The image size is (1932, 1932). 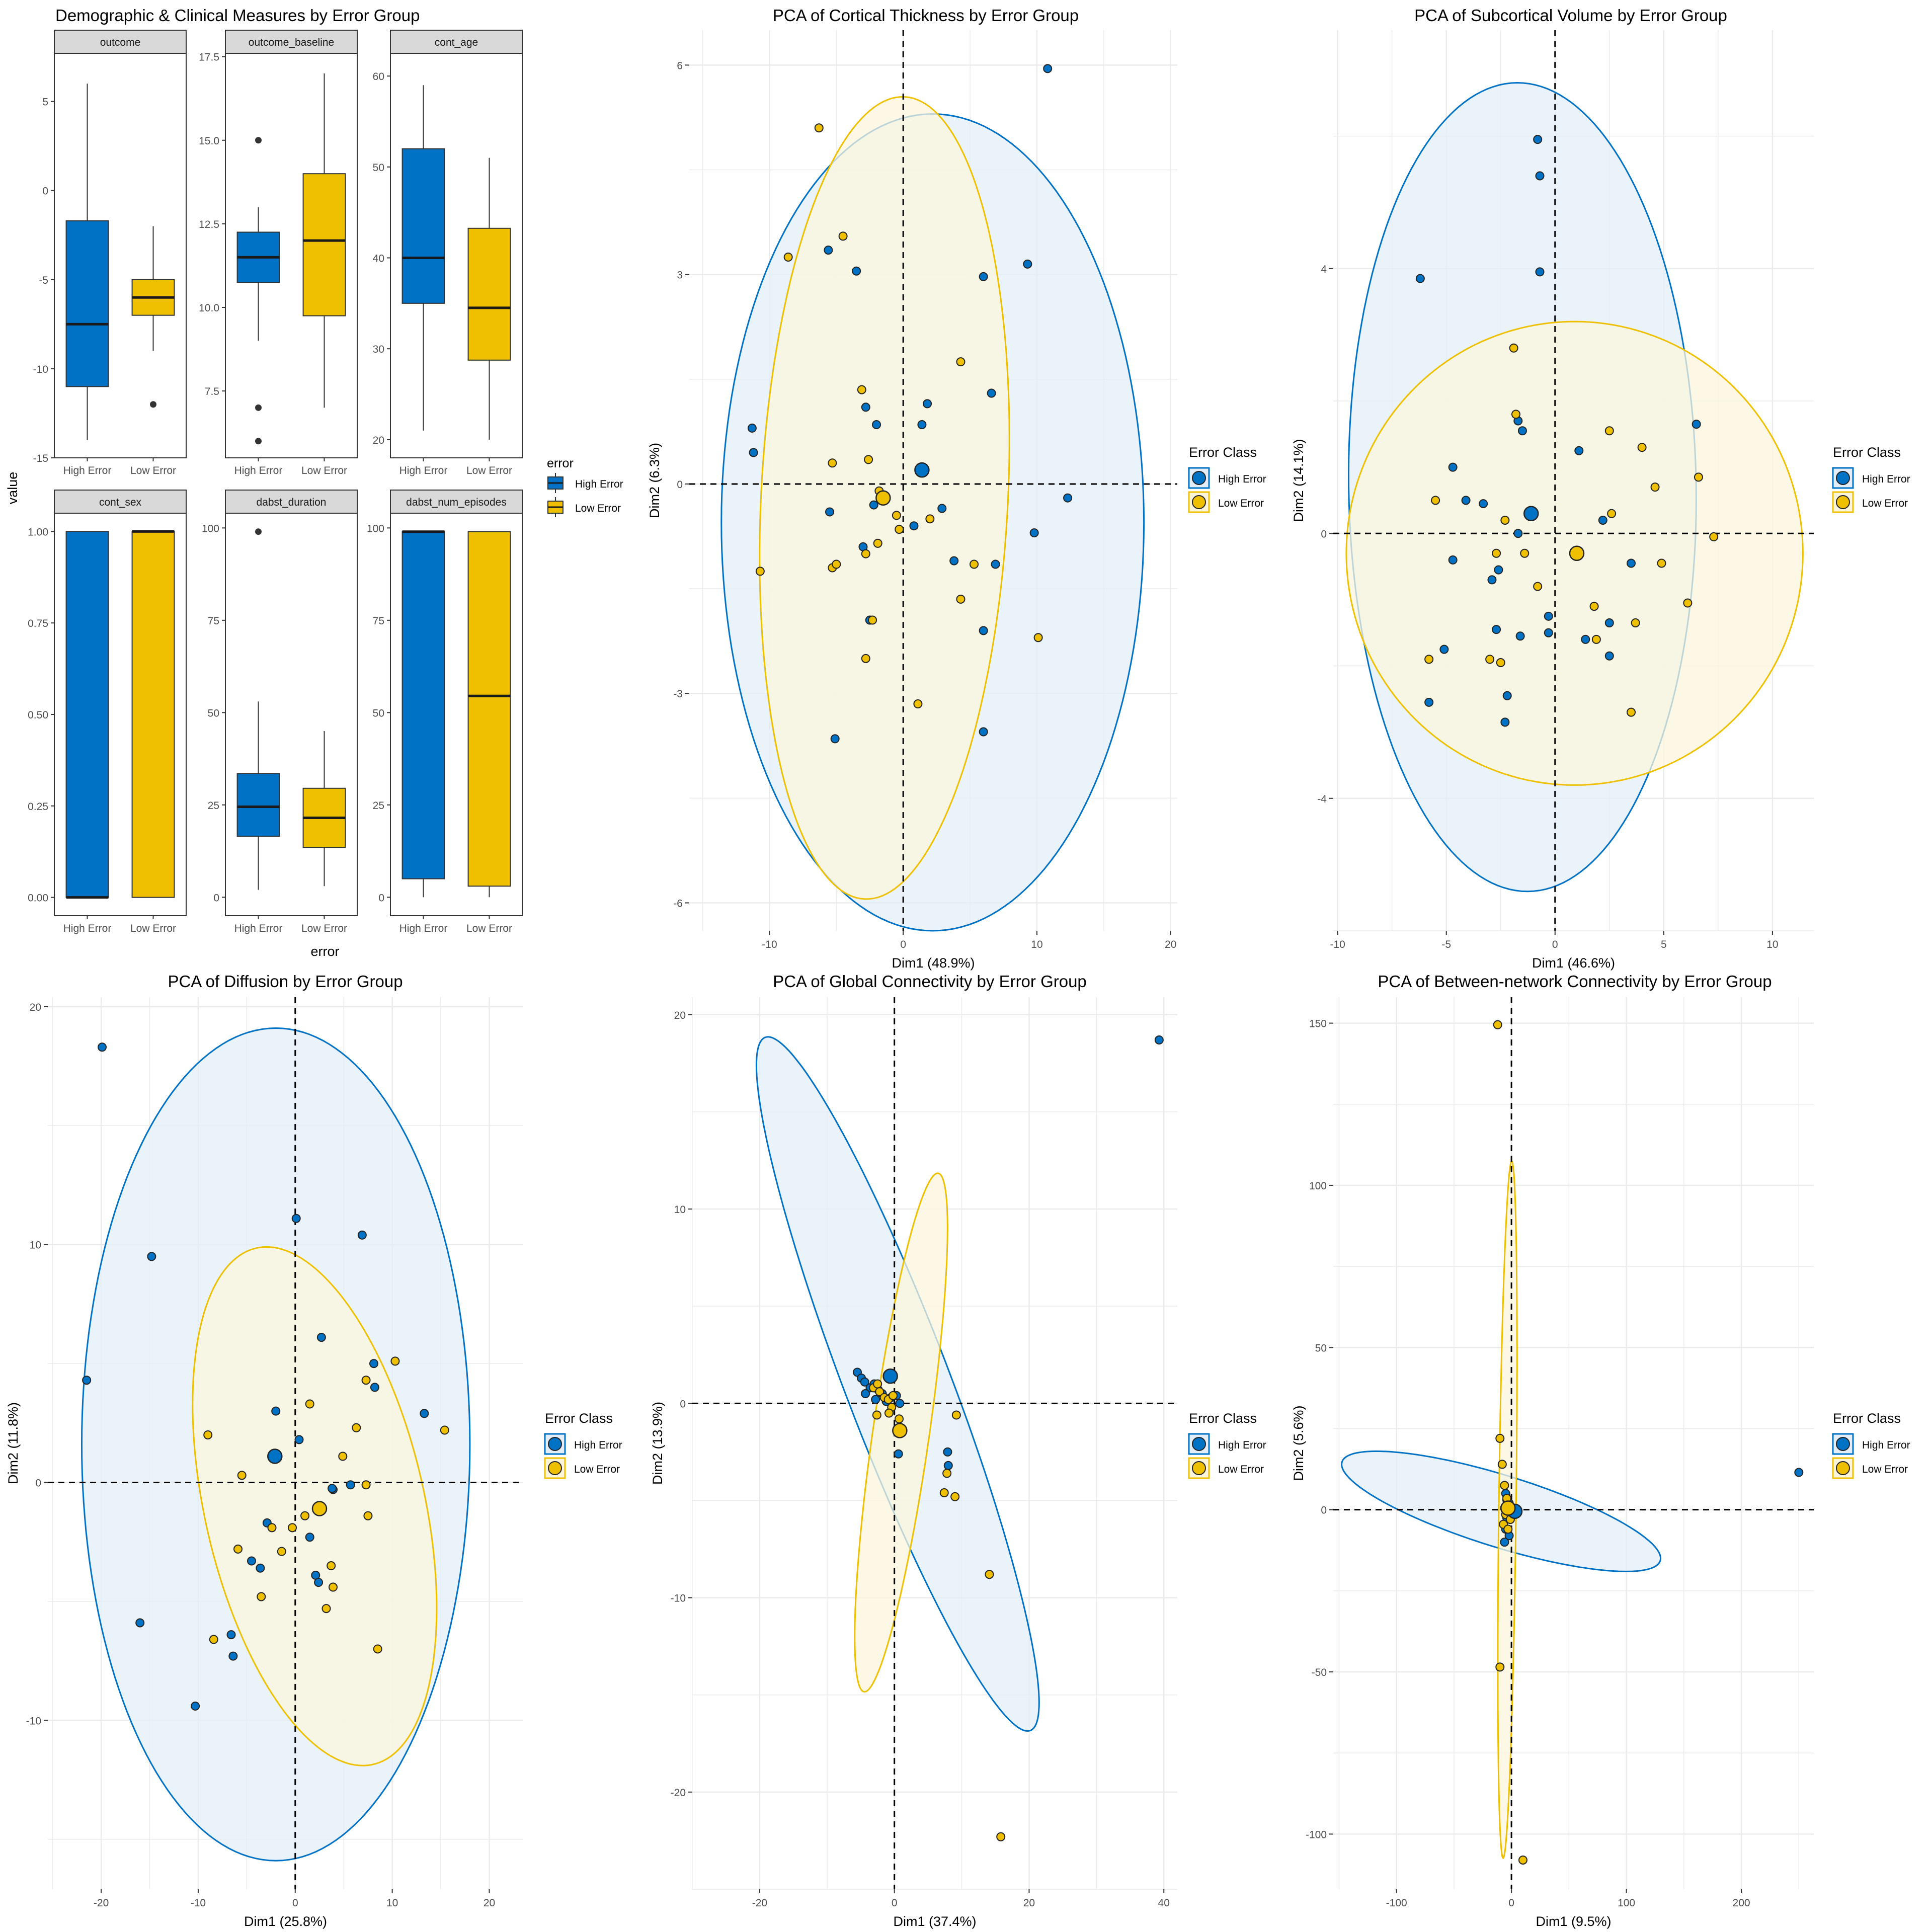 I want to click on pca-y-label: Dim2 (13.9%), so click(x=657, y=1443).